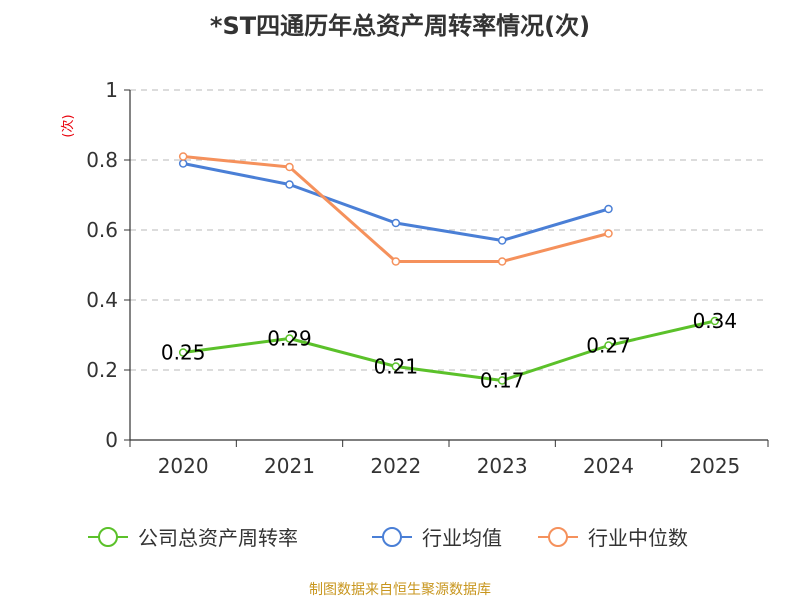 The width and height of the screenshot is (800, 600). Describe the element at coordinates (218, 538) in the screenshot. I see `legend-label: 公司总资产周转率` at that location.